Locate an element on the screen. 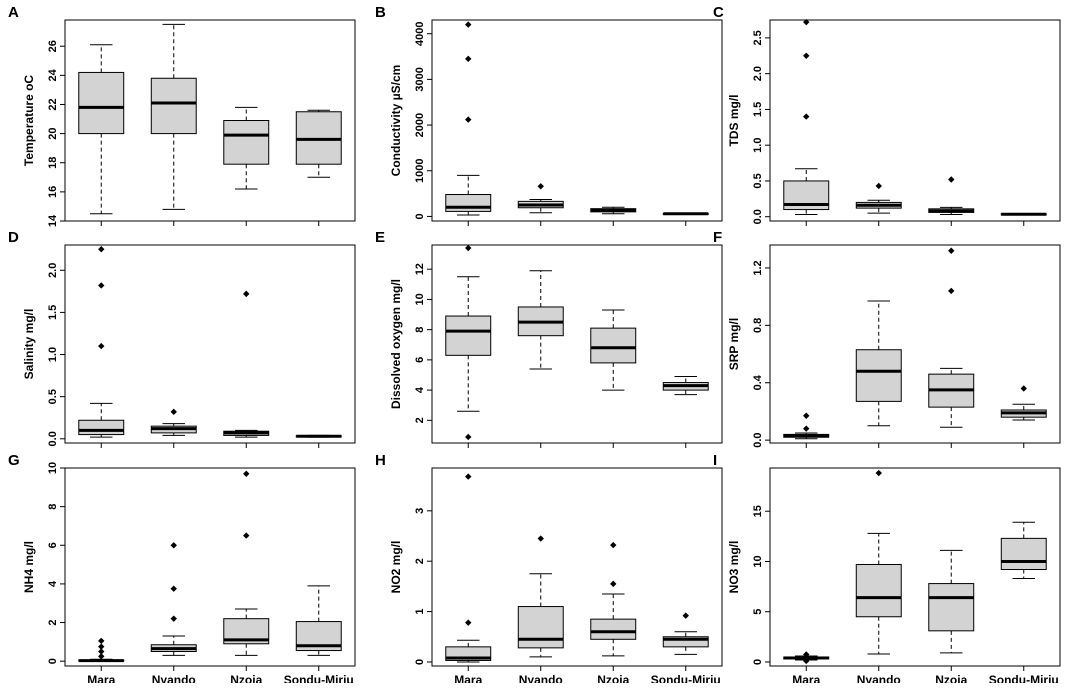 The image size is (1084, 688). panel-b-frame is located at coordinates (577, 120).